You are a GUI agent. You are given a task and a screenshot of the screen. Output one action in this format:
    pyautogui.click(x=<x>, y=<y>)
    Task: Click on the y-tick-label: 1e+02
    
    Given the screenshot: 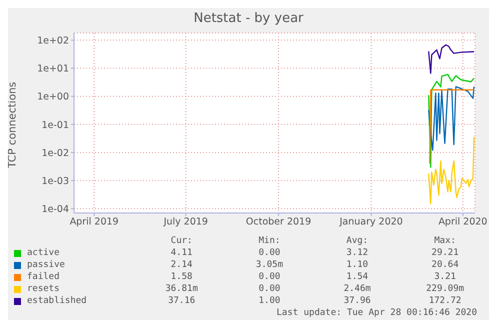 What is the action you would take?
    pyautogui.click(x=53, y=41)
    